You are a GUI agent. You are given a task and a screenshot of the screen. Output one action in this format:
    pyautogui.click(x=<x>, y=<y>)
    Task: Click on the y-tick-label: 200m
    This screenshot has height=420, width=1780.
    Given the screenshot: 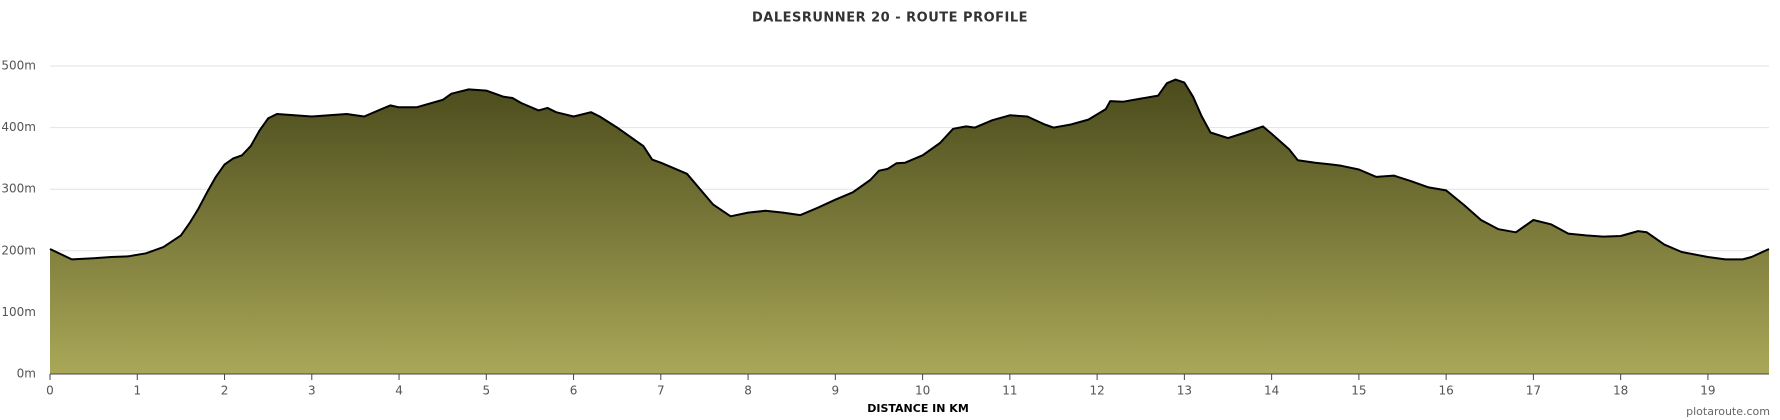 What is the action you would take?
    pyautogui.click(x=18, y=250)
    